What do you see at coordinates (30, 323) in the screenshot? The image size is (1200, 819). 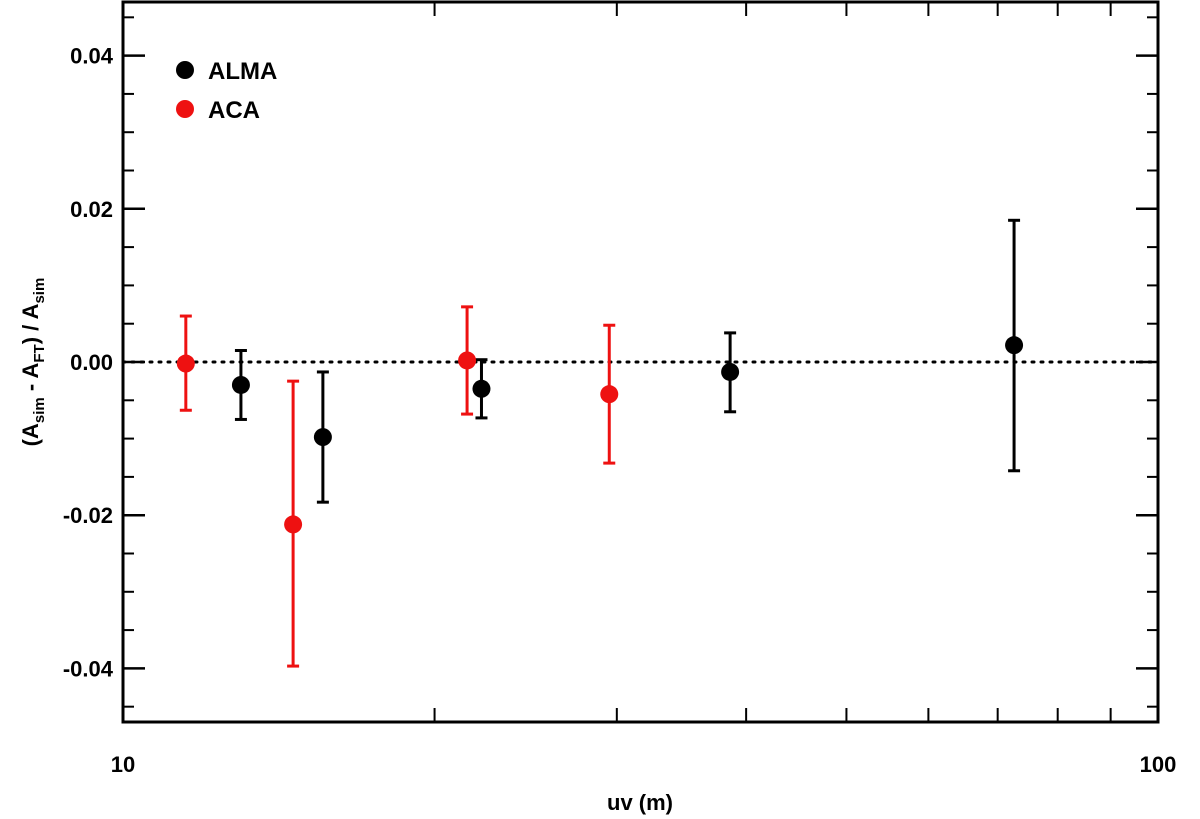 I see `y-axis-title-close: ) / A` at bounding box center [30, 323].